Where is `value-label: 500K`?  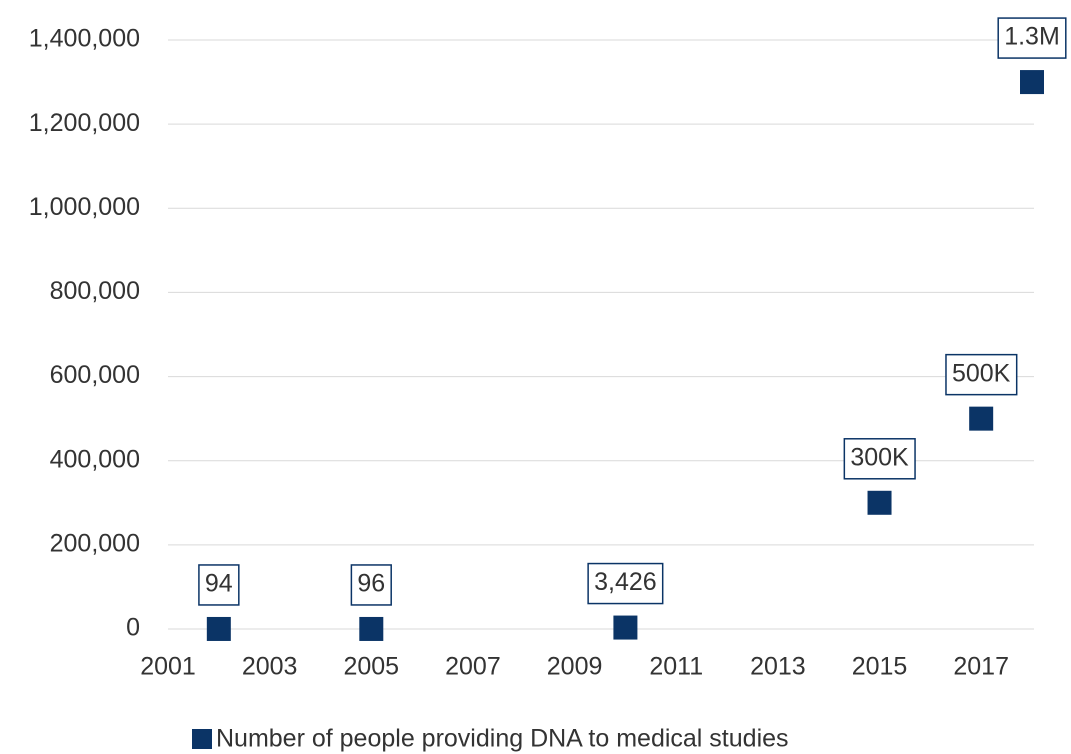
value-label: 500K is located at coordinates (981, 373).